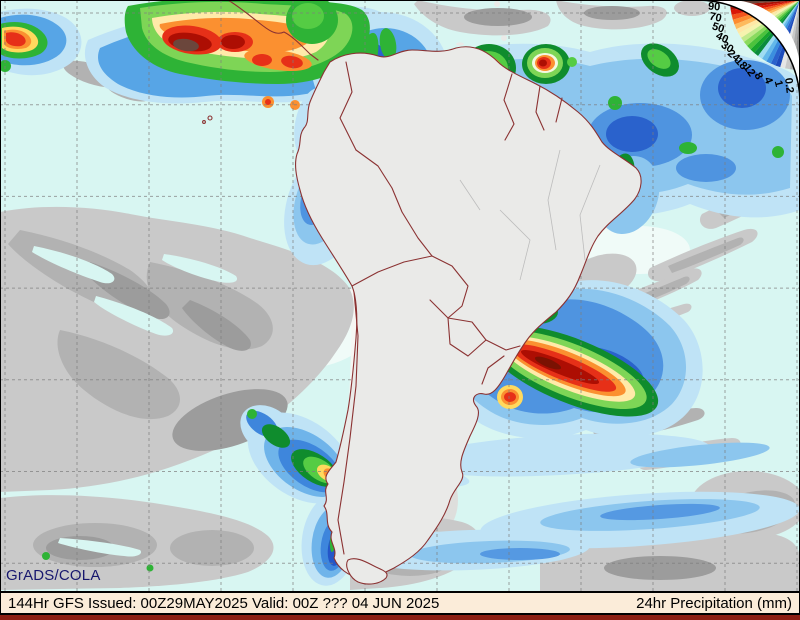 The height and width of the screenshot is (620, 800). I want to click on svg-text: 70, so click(715, 18).